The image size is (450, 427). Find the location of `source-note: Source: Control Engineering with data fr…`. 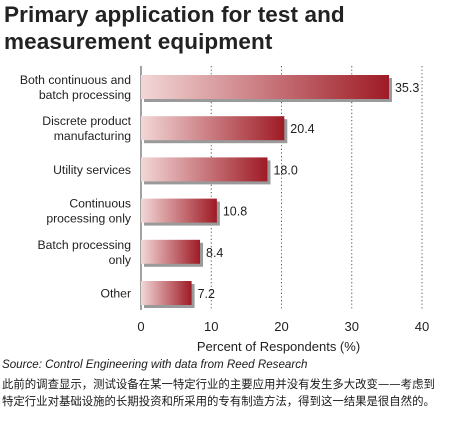

source-note: Source: Control Engineering with data fr… is located at coordinates (155, 364).